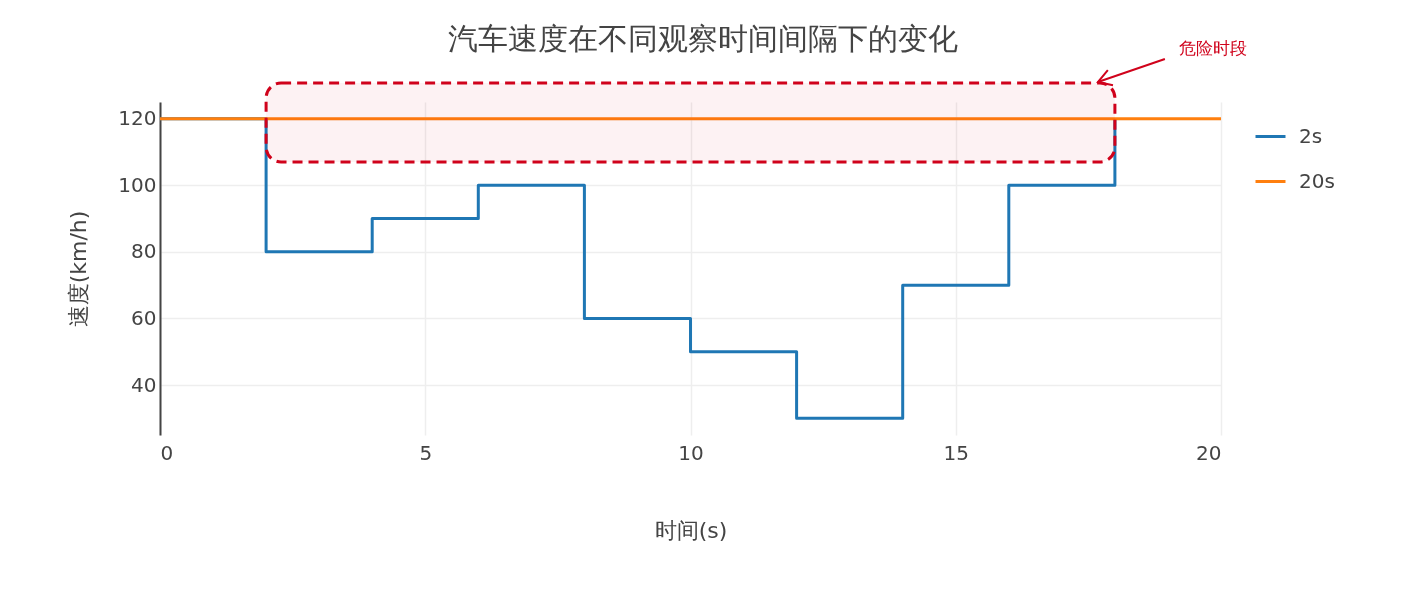  What do you see at coordinates (78, 269) in the screenshot?
I see `y-axis-title: 速度(km/h)` at bounding box center [78, 269].